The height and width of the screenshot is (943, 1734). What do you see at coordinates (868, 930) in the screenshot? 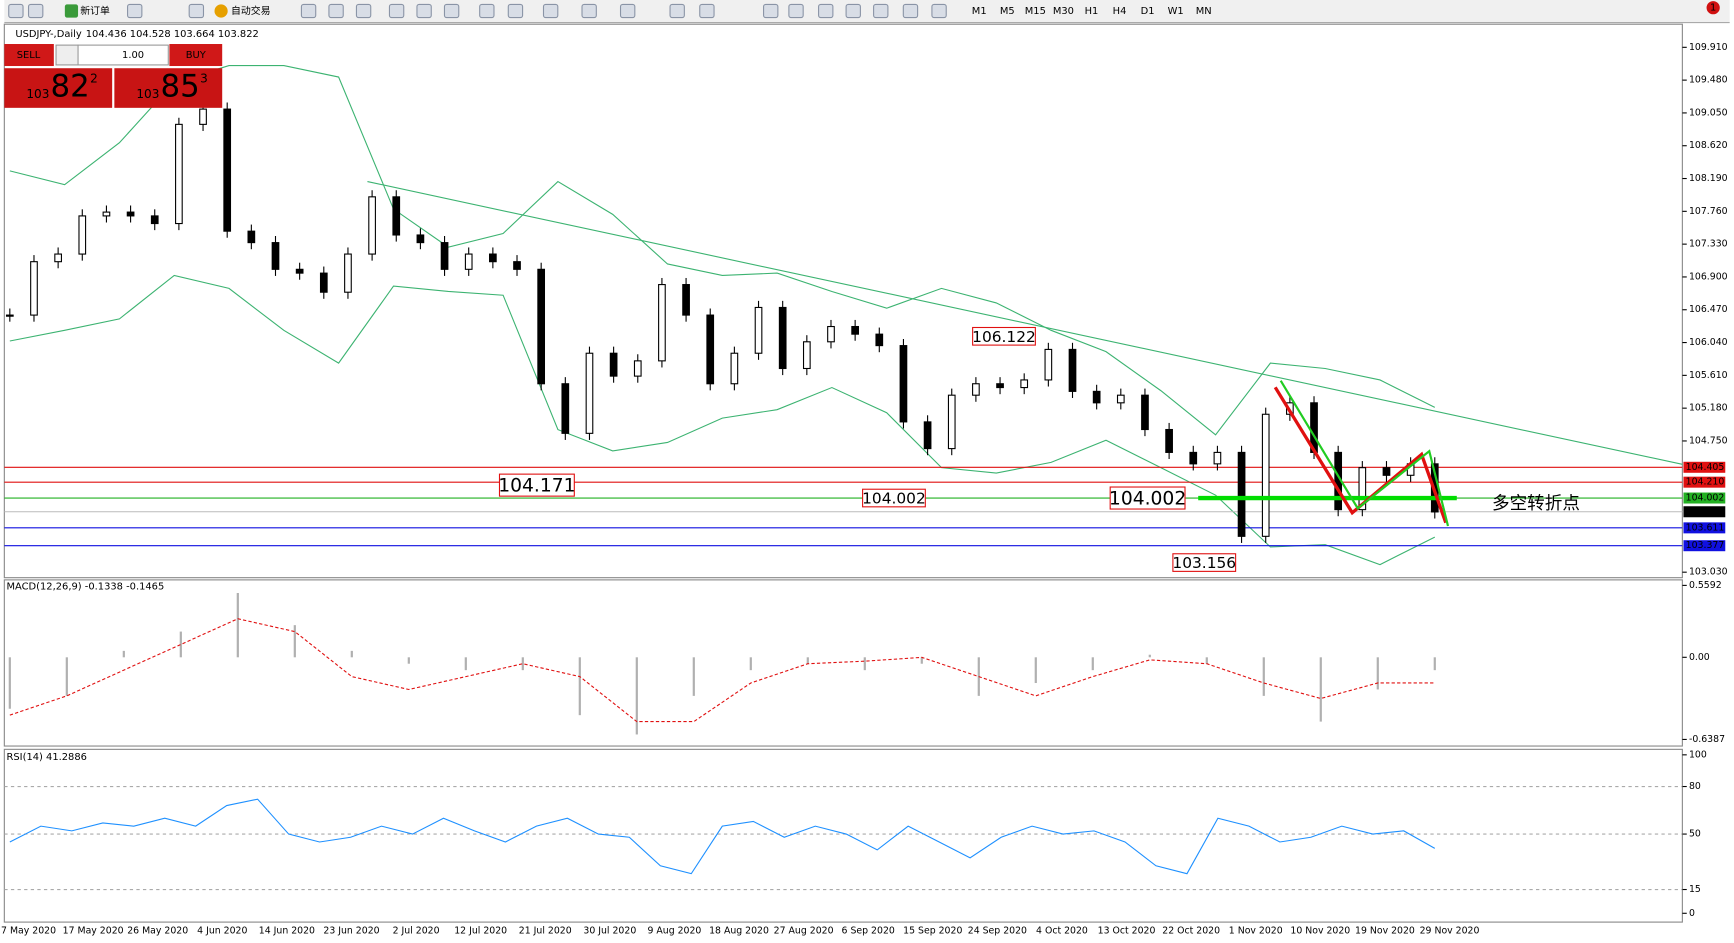
I see `date-label: 6 Sep 2020` at bounding box center [868, 930].